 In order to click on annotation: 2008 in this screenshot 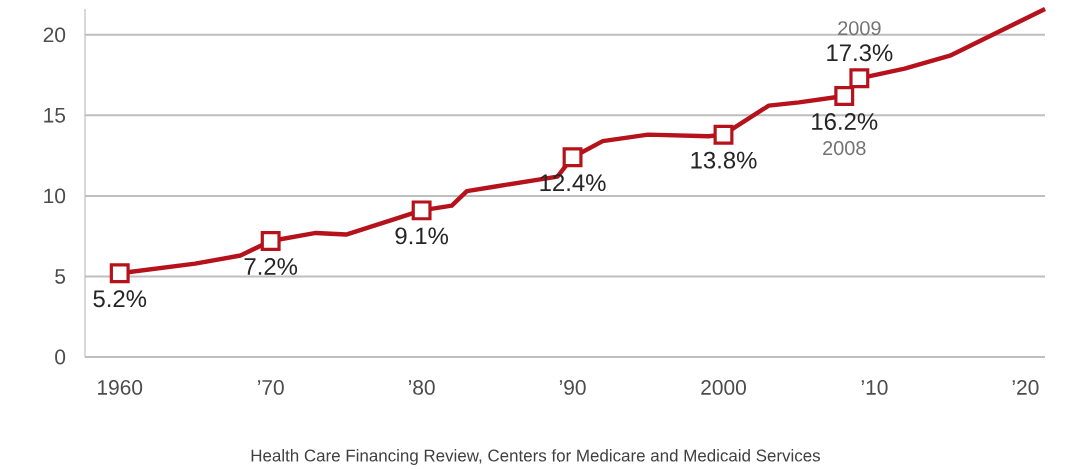, I will do `click(844, 148)`.